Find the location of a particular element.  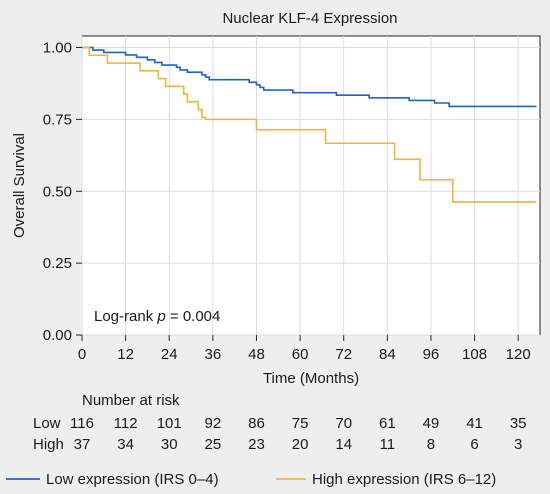

legend-label: Low expression (IRS 0–4) is located at coordinates (132, 479).